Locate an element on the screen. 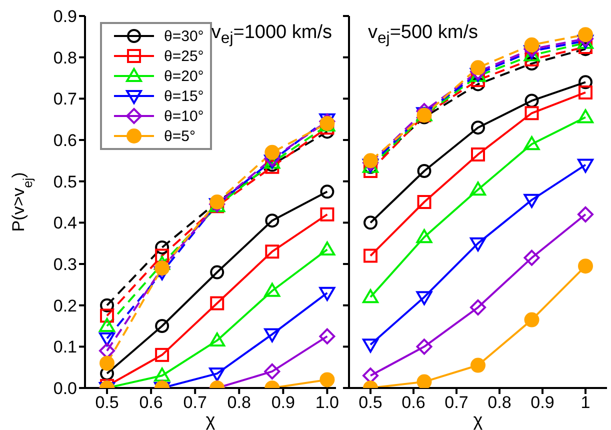  y-tick-label: 0.8 is located at coordinates (65, 58).